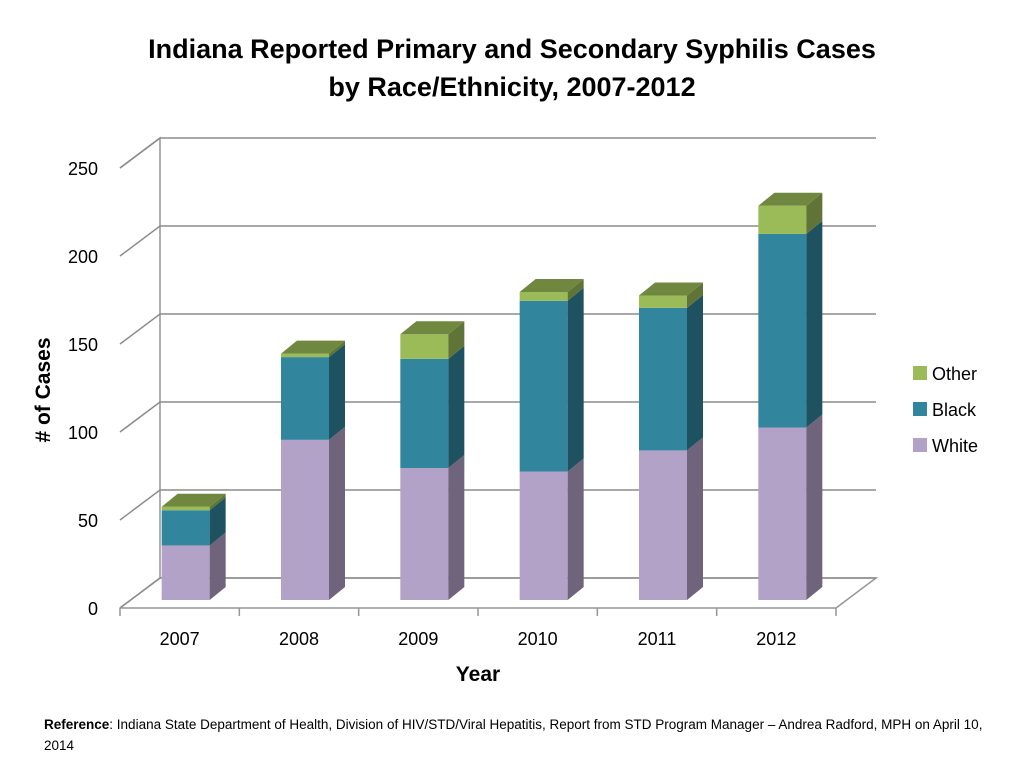  What do you see at coordinates (776, 639) in the screenshot?
I see `x-tick-label: 2012` at bounding box center [776, 639].